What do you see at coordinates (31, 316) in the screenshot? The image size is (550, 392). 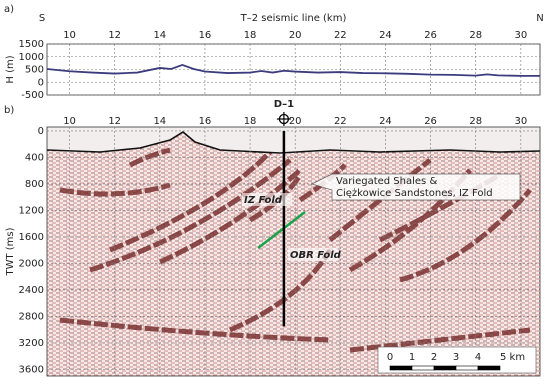 I see `y-tick-label: 2800` at bounding box center [31, 316].